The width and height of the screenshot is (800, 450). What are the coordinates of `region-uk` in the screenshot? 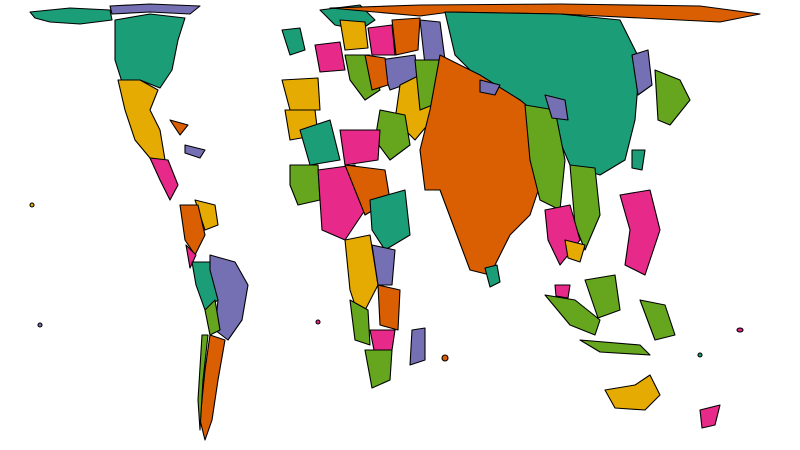 It's located at (293, 41).